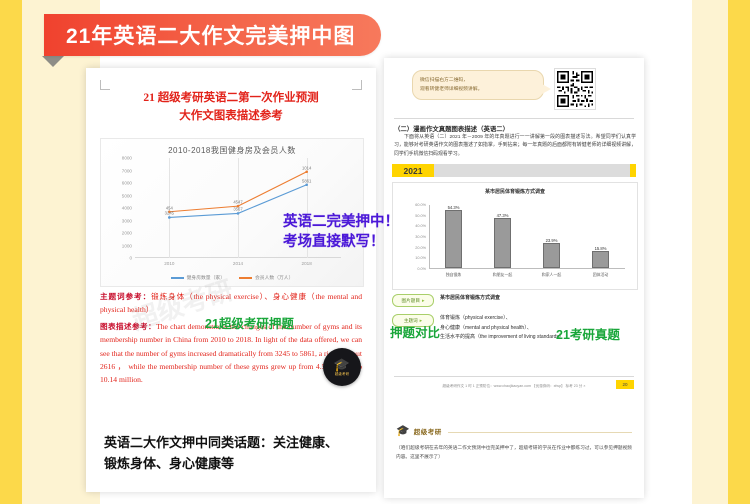 The width and height of the screenshot is (750, 504). What do you see at coordinates (420, 247) in the screenshot?
I see `bar-chart-y-tick: 20.0%` at bounding box center [420, 247].